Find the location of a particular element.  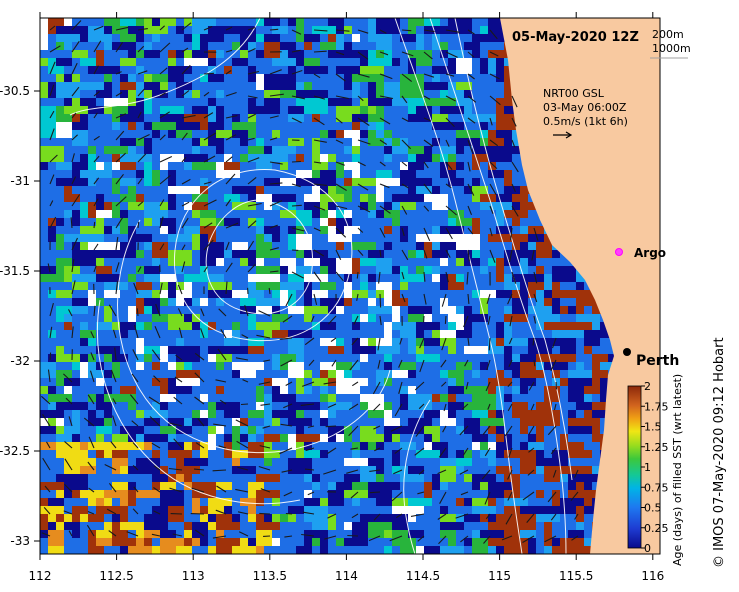

x-tick-label: 114 is located at coordinates (346, 576).